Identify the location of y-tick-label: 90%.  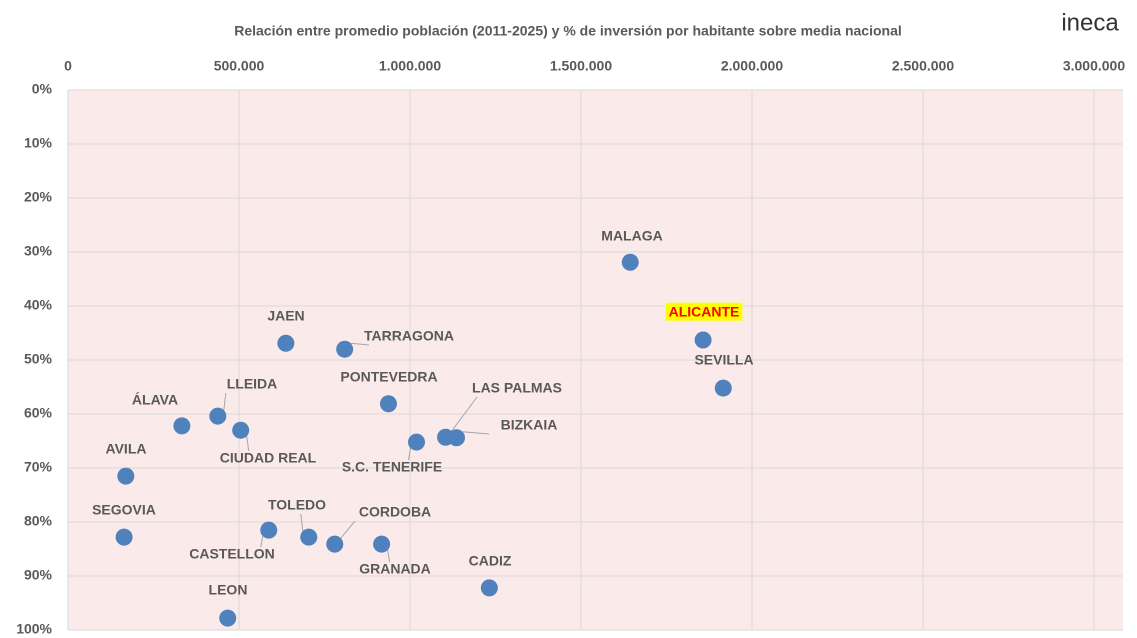
(38, 575).